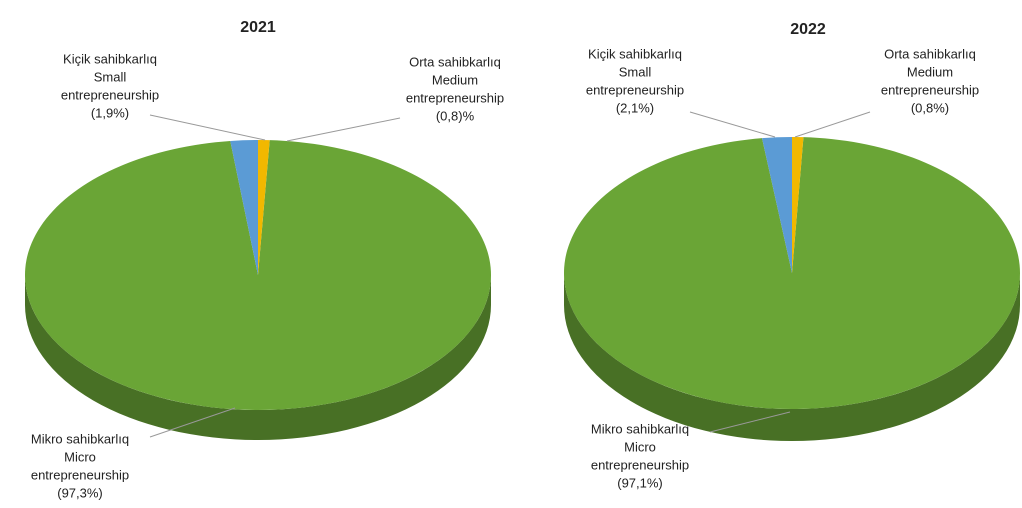  Describe the element at coordinates (110, 112) in the screenshot. I see `value-label: (1,9%)` at that location.